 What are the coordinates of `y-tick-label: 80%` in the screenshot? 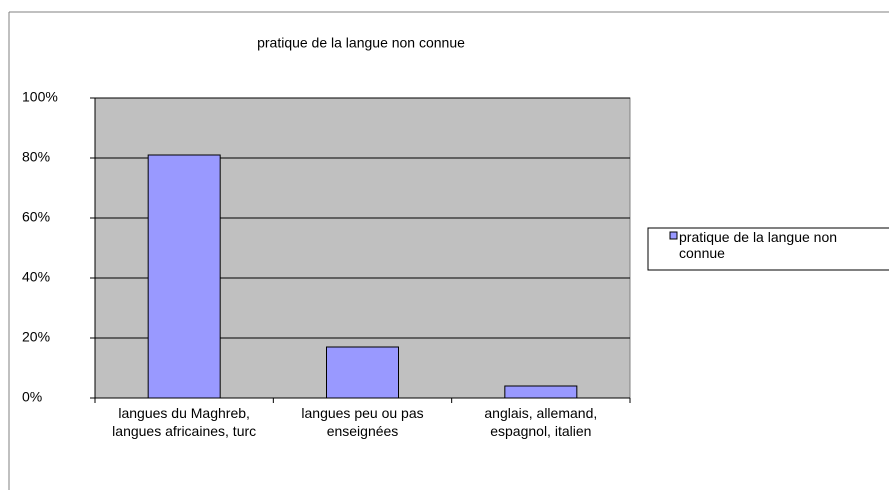 It's located at (36, 157).